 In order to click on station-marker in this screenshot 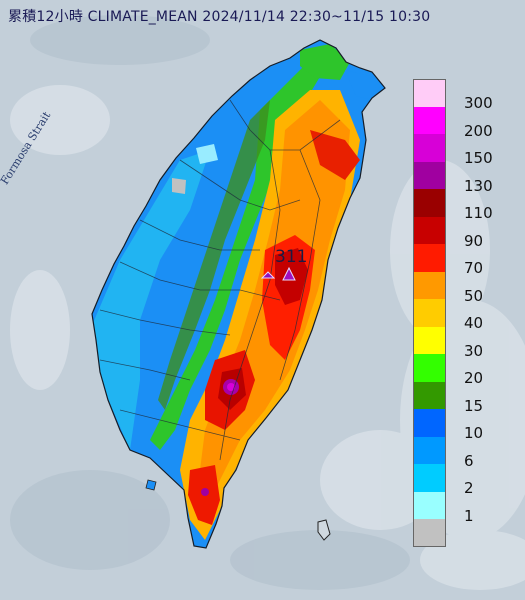, I will do `click(268, 275)`.